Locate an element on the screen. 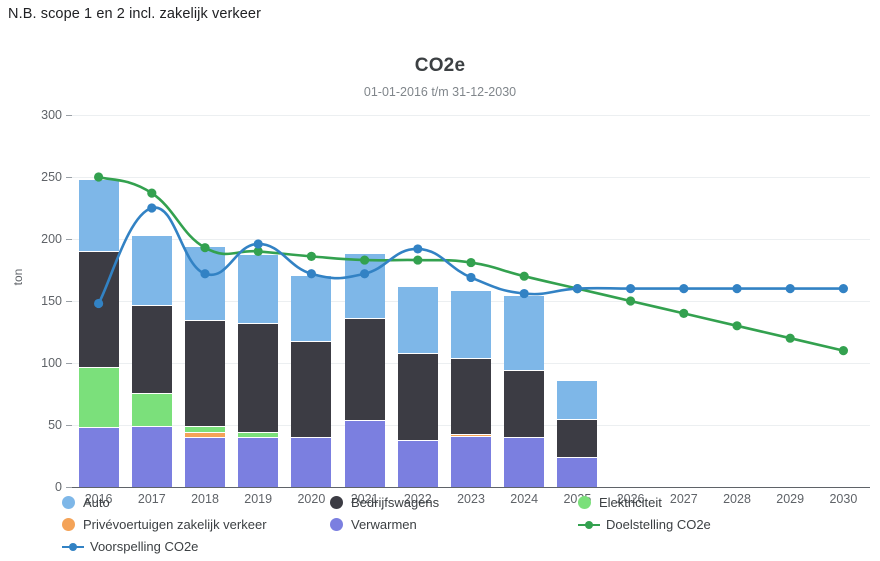  legend-item: Doelstelling CO2e is located at coordinates (644, 524).